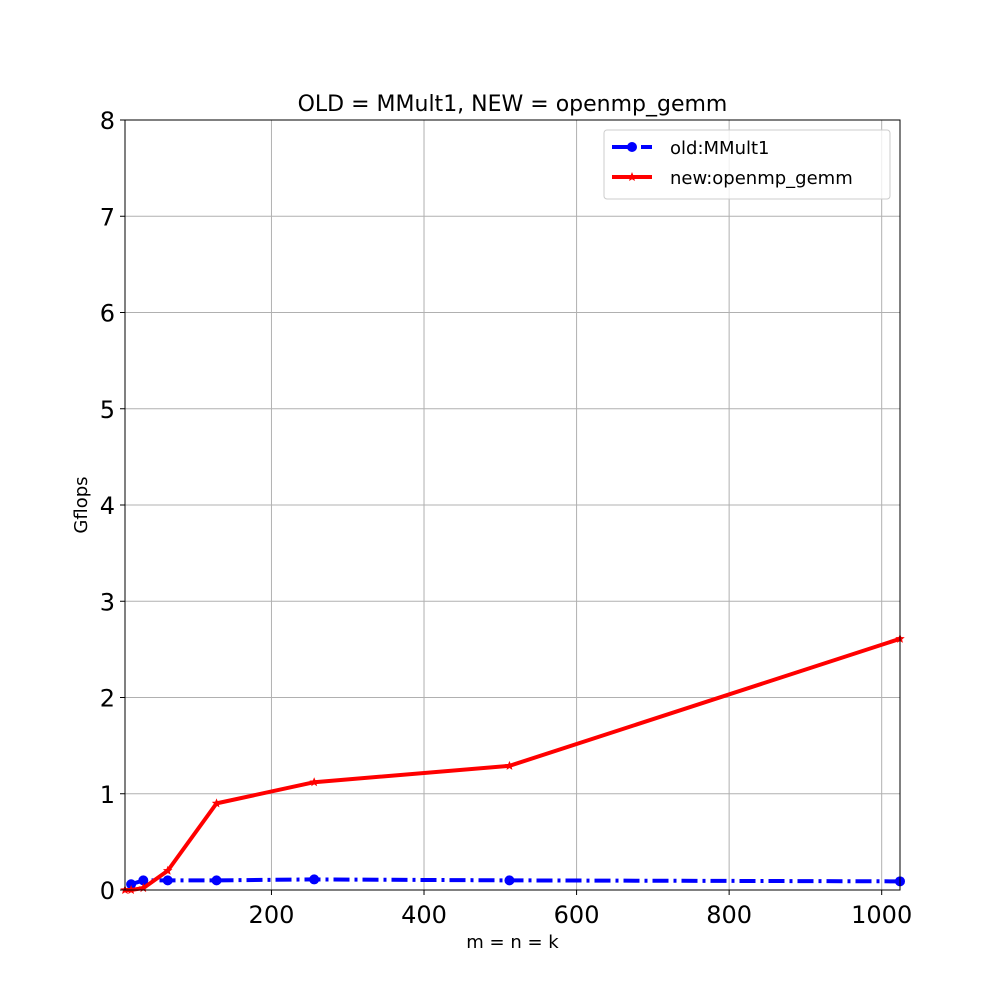 Image resolution: width=1000 pixels, height=1000 pixels. What do you see at coordinates (513, 104) in the screenshot?
I see `chart-title: OLD = MMult1, NEW = openmp_gemm` at bounding box center [513, 104].